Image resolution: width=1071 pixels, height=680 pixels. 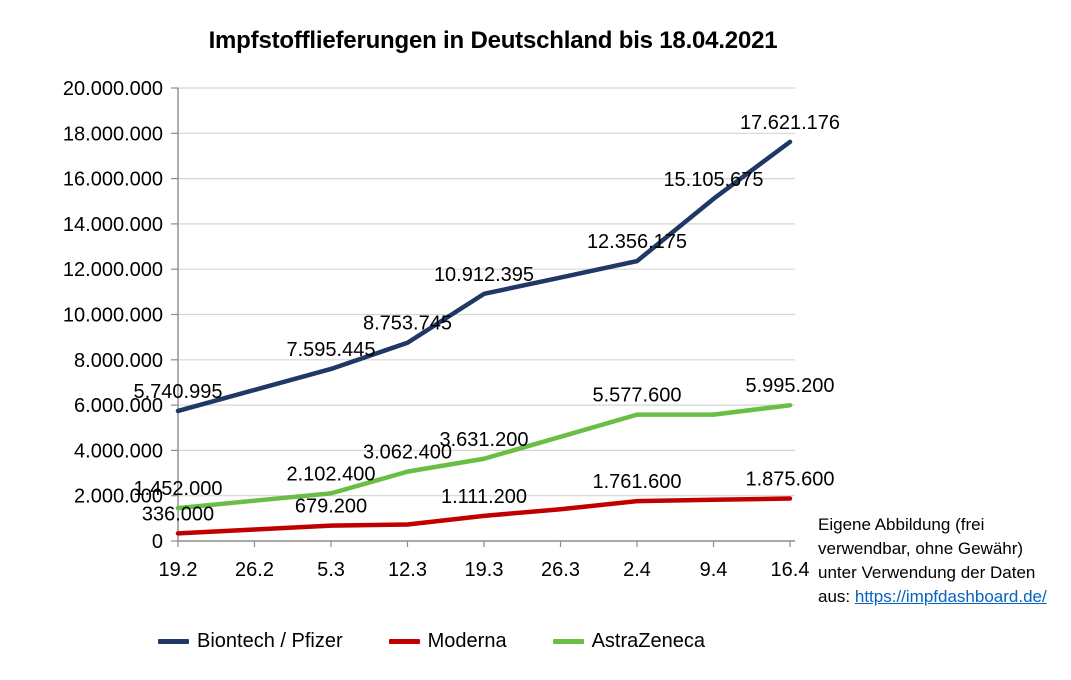 I want to click on data-label: 17.621.176, so click(x=790, y=123).